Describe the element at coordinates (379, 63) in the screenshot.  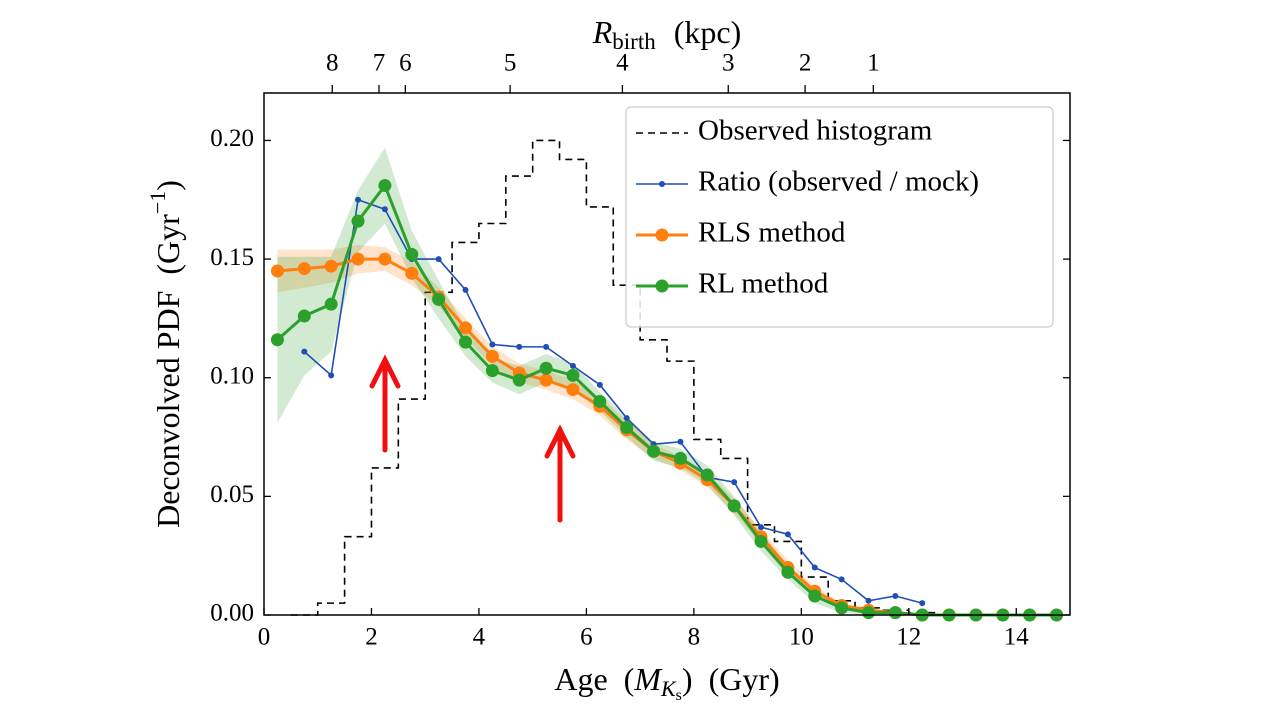
I see `top-tick-label: 7` at that location.